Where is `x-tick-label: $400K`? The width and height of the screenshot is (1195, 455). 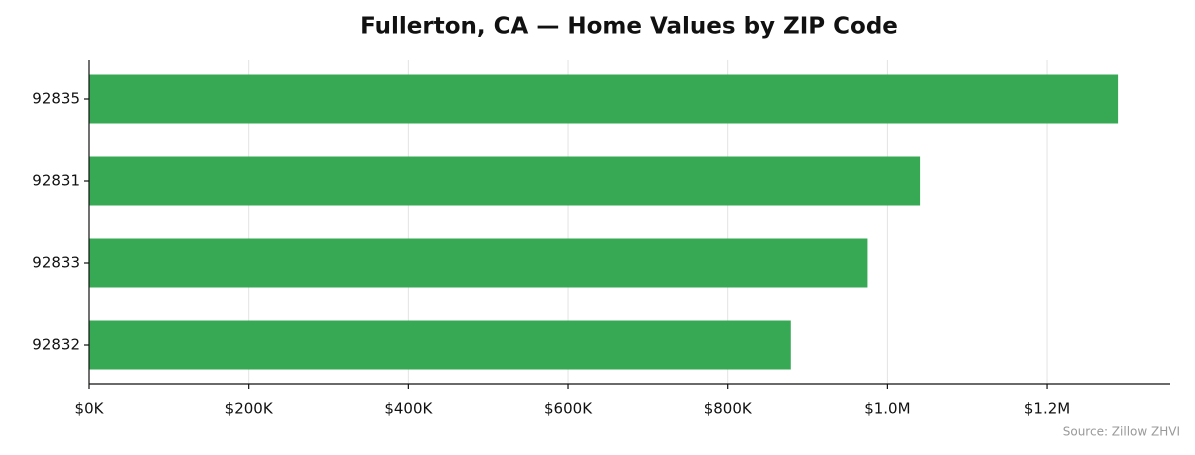
x-tick-label: $400K is located at coordinates (408, 409).